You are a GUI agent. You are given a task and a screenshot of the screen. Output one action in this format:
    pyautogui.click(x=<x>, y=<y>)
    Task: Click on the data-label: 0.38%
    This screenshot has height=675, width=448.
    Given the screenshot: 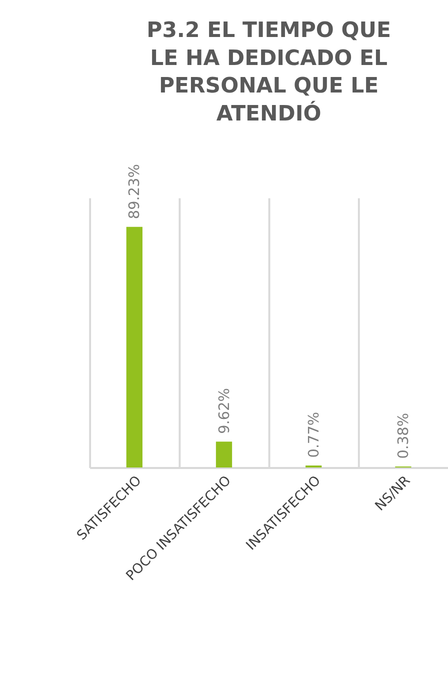 What is the action you would take?
    pyautogui.click(x=404, y=435)
    